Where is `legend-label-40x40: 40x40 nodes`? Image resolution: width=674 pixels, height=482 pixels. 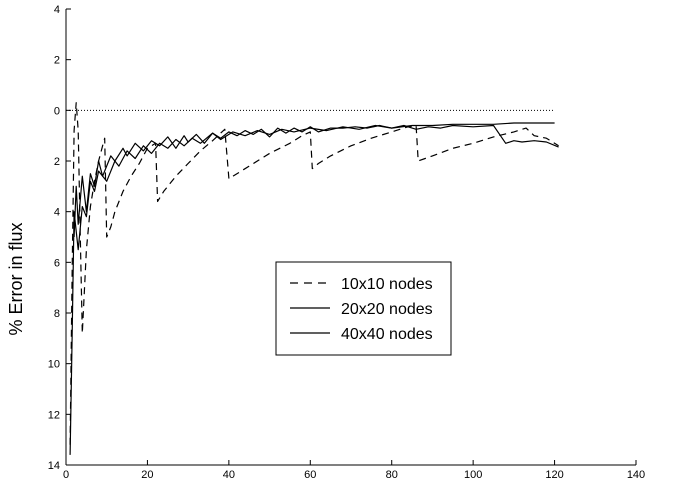 legend-label-40x40: 40x40 nodes is located at coordinates (387, 334).